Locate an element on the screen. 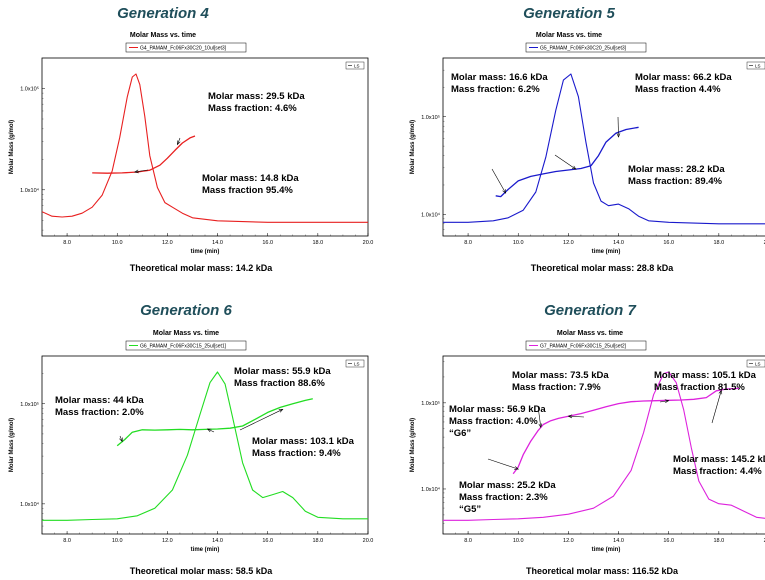 The height and width of the screenshot is (580, 765). annotation-mass-fraction: Mass fraction: 4.6% is located at coordinates (252, 108).